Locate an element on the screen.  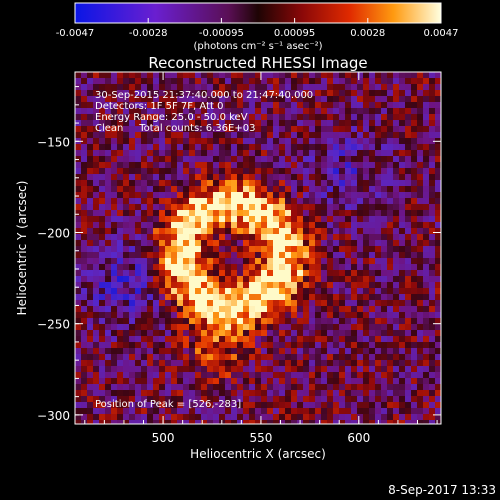
peak-position-label: Position of Peak = [526,-283] is located at coordinates (168, 404).